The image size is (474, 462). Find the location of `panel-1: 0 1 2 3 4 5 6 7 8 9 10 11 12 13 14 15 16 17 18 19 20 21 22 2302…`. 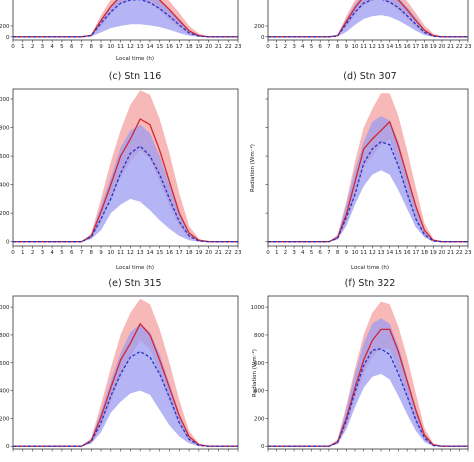

panel-1: 0 1 2 3 4 5 6 7 8 9 10 11 12 13 14 15 16 17 18 19 20 21 22 2302… is located at coordinates (121, 31).